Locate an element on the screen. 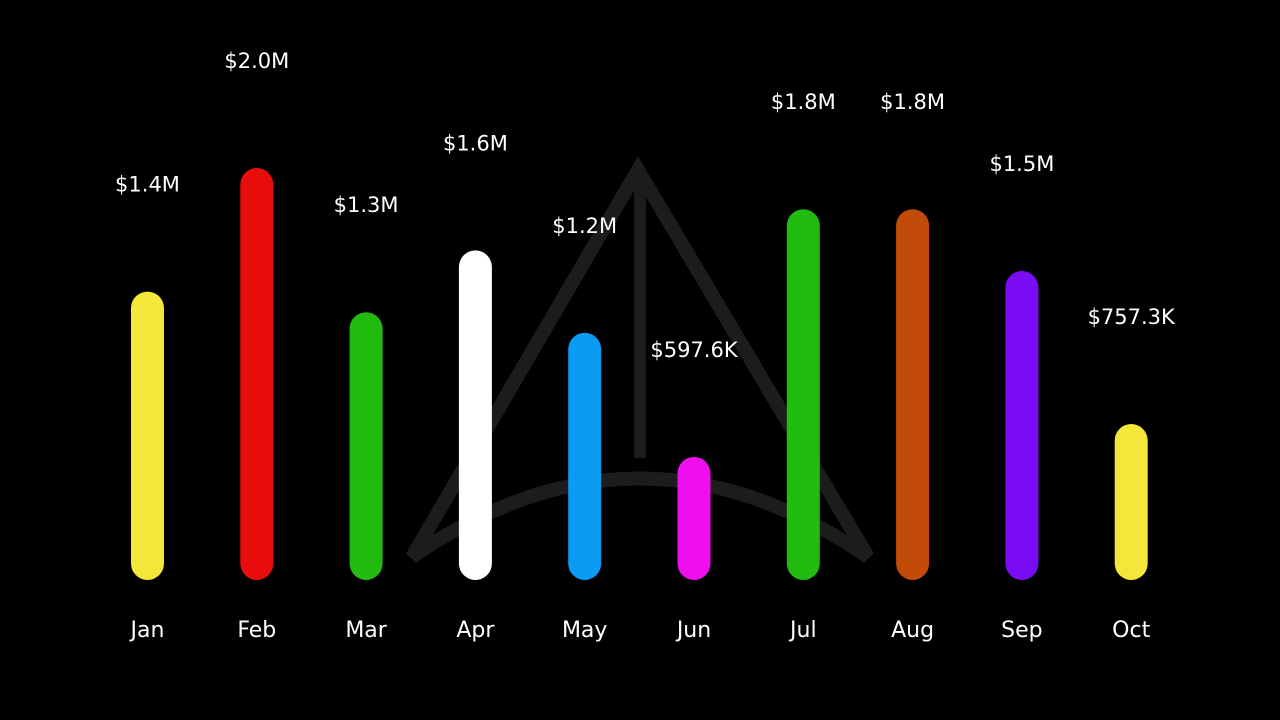  value-label-oct: $757.3K is located at coordinates (1132, 317).